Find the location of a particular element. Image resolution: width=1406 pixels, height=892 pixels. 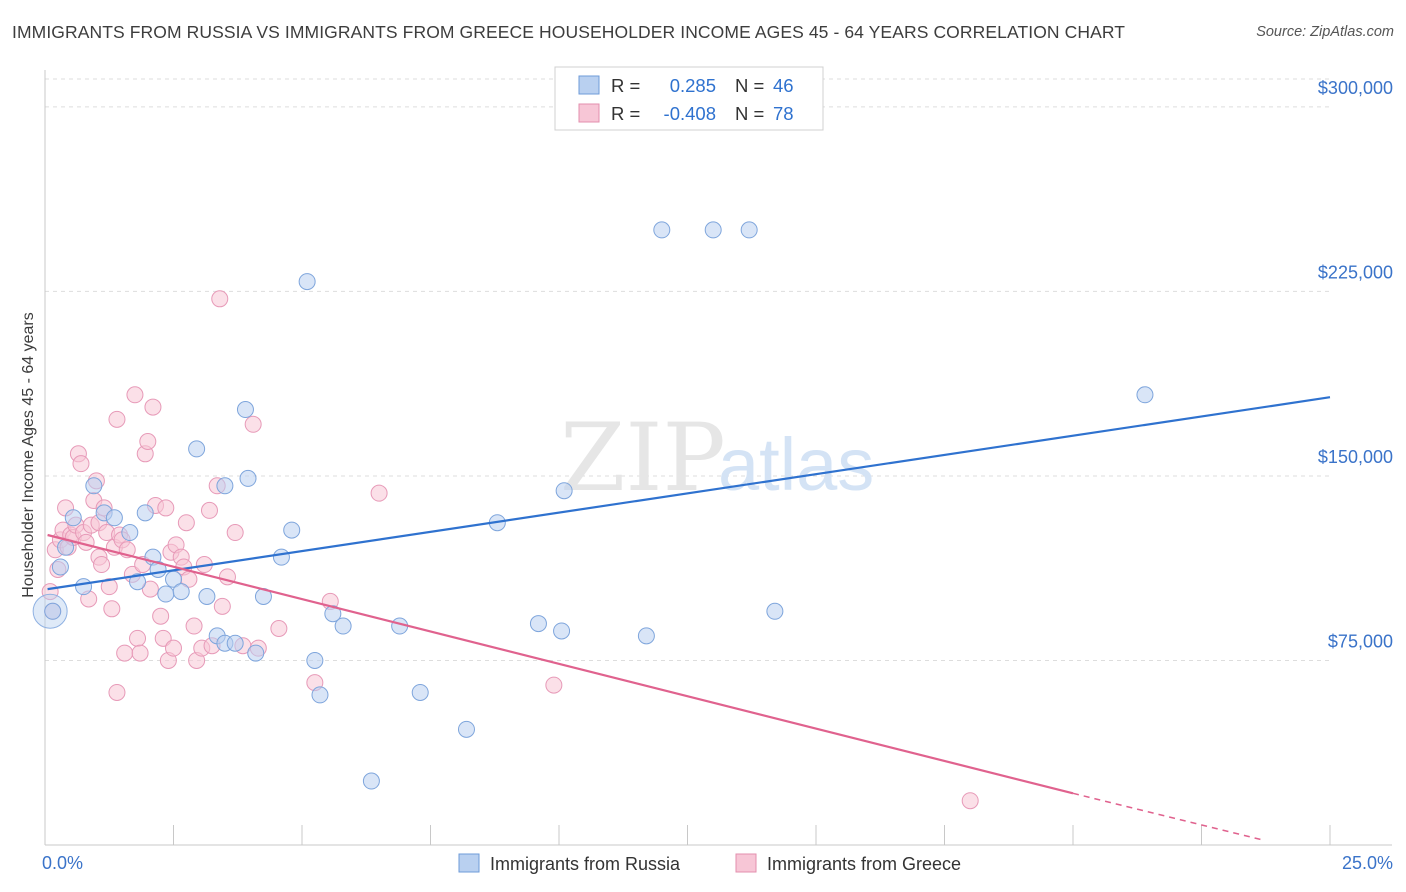

y-tick-label: $150,000 is located at coordinates (1355, 457).